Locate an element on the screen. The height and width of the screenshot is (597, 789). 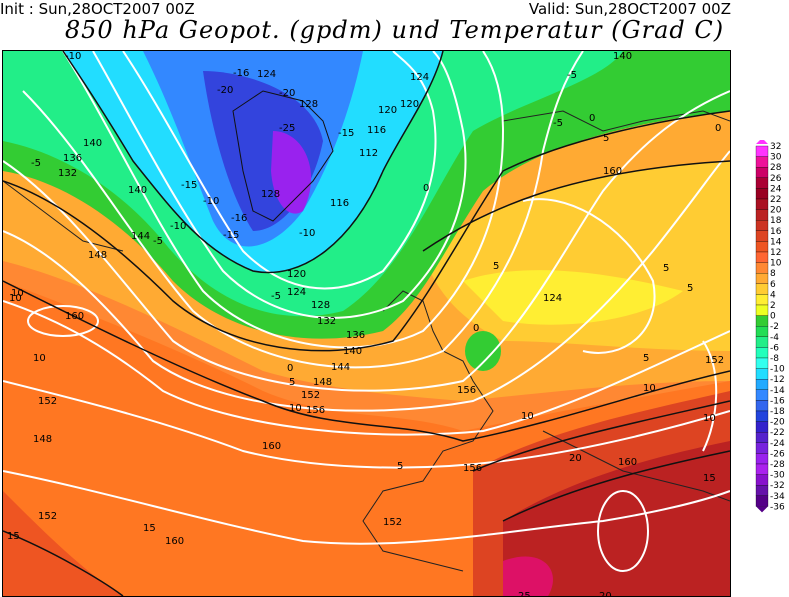
legend-label: 24 is located at coordinates (776, 189).